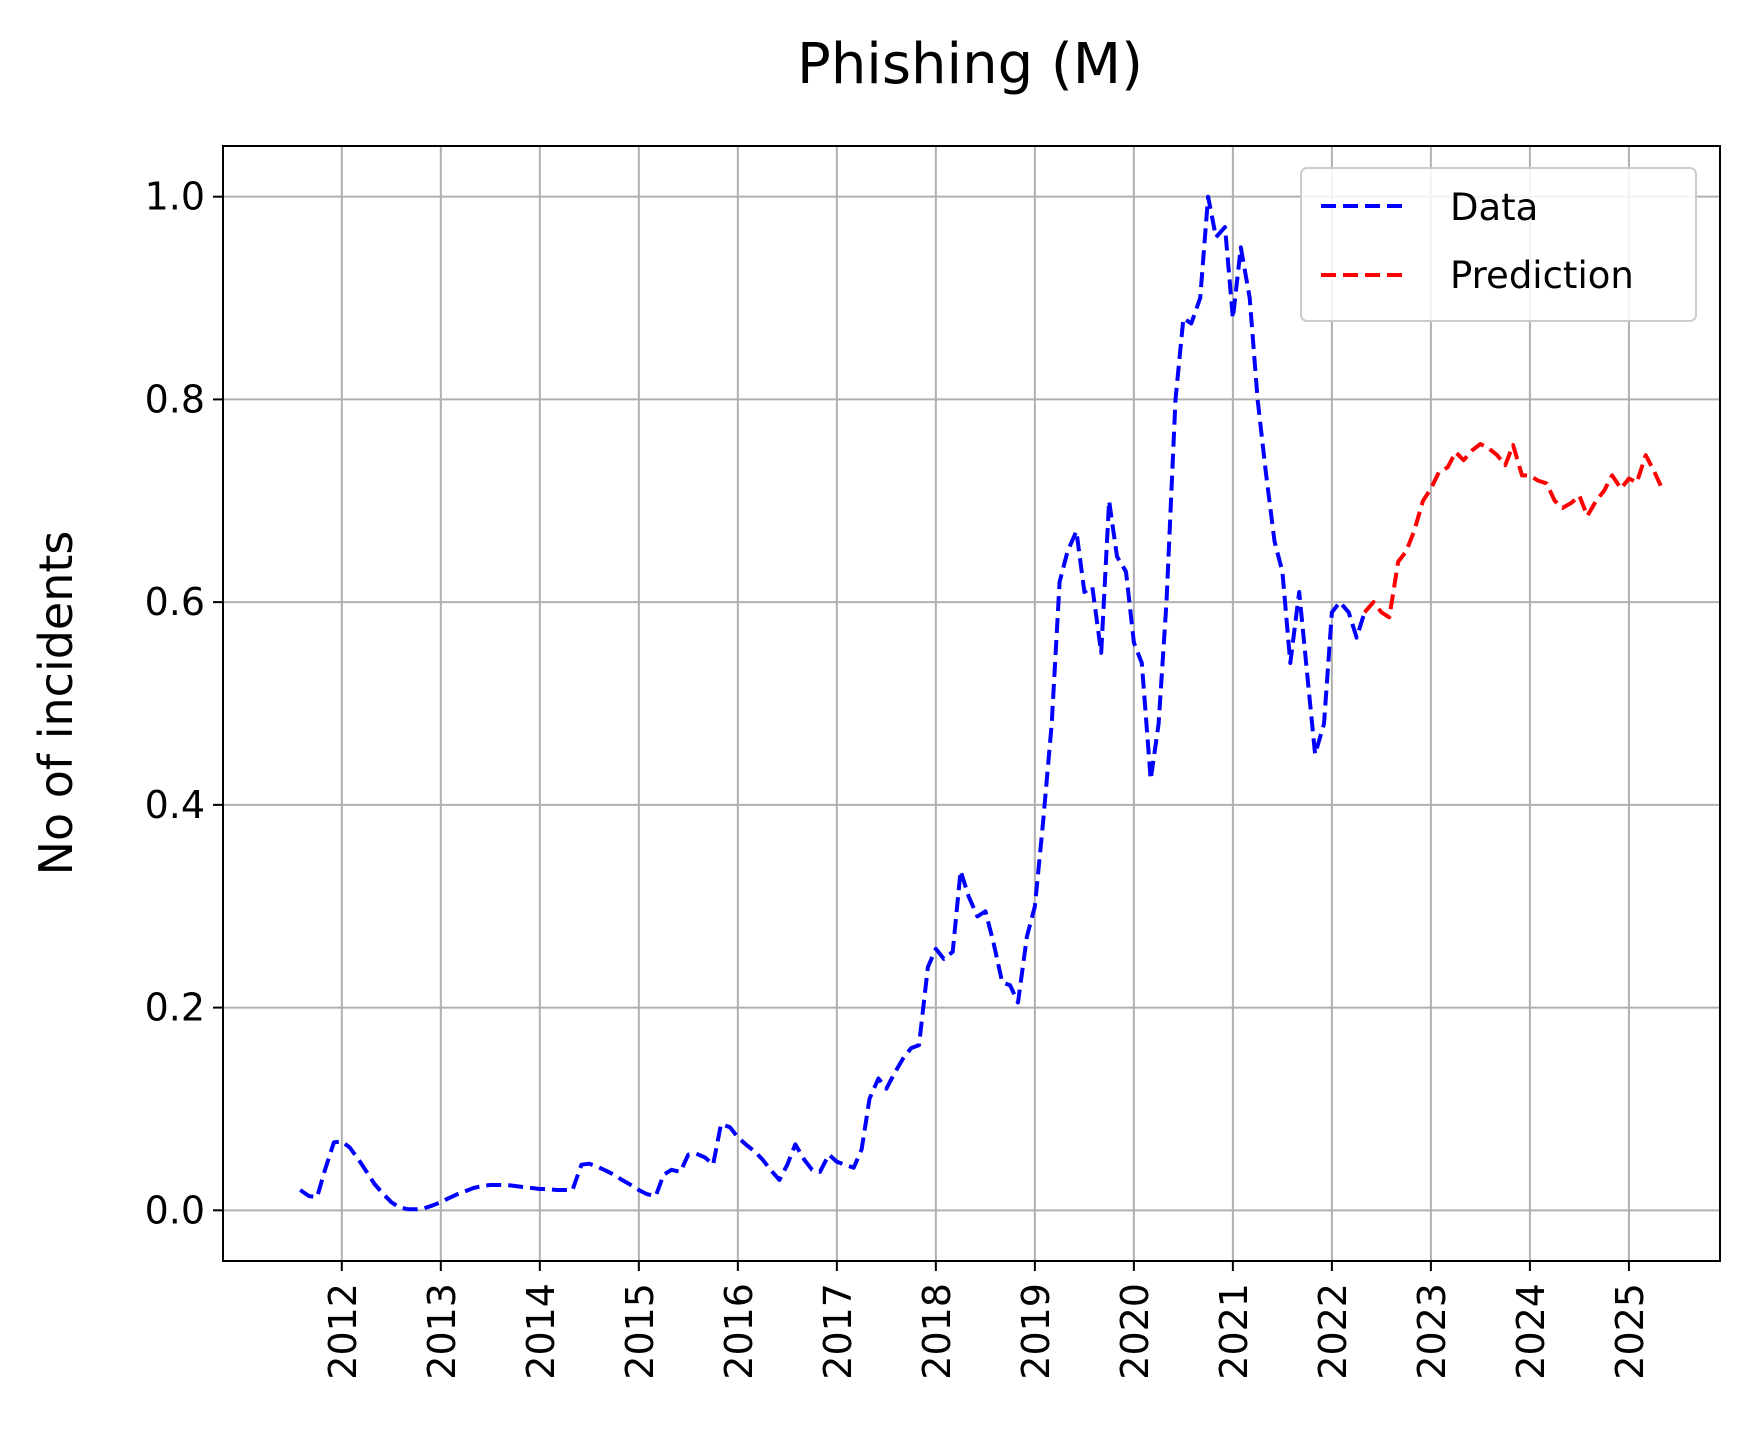 The width and height of the screenshot is (1740, 1451). Describe the element at coordinates (739, 1331) in the screenshot. I see `x-tick-label: 2016` at that location.